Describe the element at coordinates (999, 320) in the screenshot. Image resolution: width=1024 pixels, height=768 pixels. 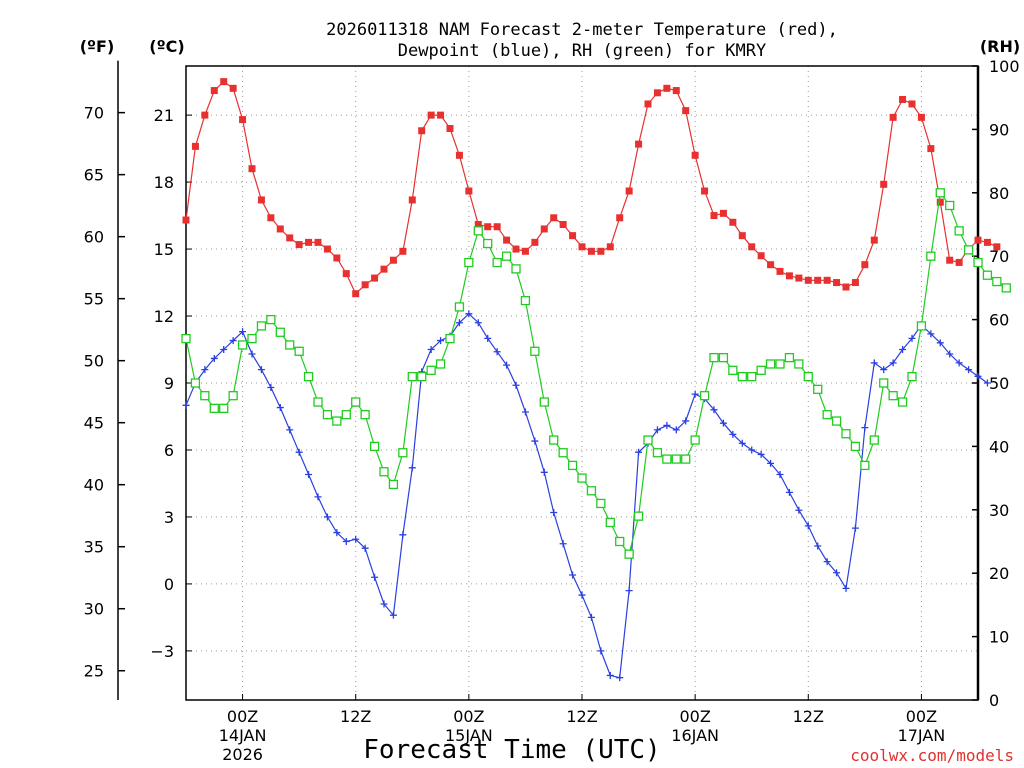
I see `rh-tick-label: 60` at that location.